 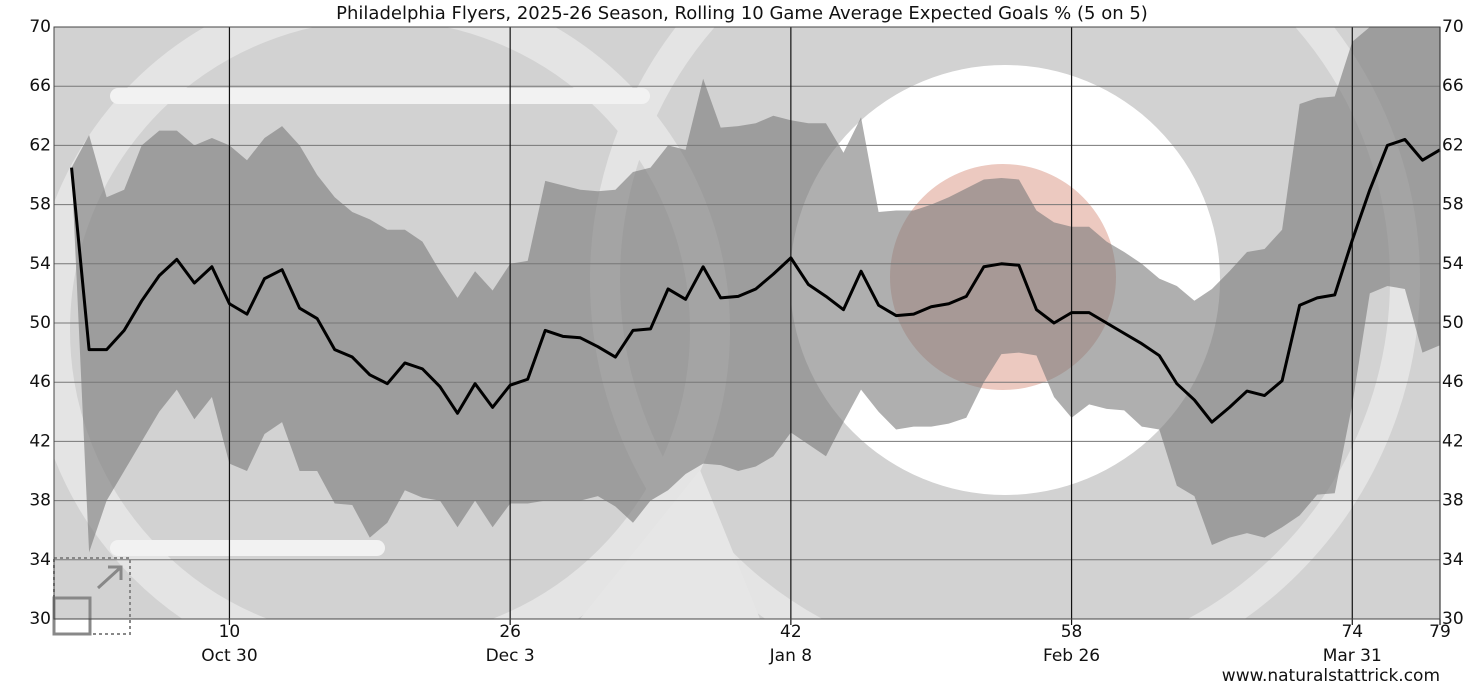 What do you see at coordinates (1331, 676) in the screenshot?
I see `source-label: www.naturalstattrick.com` at bounding box center [1331, 676].